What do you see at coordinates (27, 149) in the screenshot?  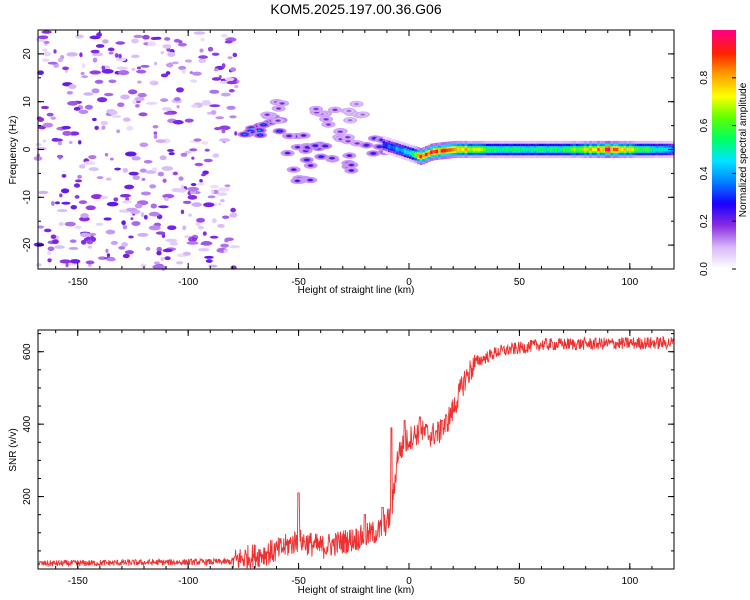 I see `y-tick-label: 0` at bounding box center [27, 149].